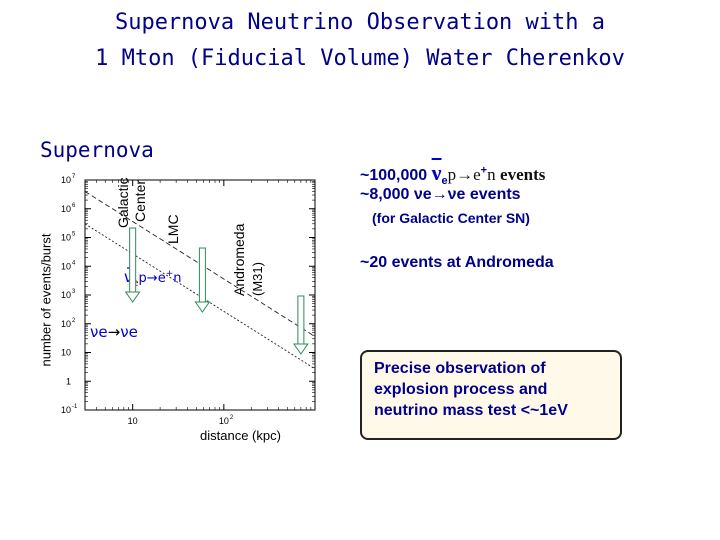 This screenshot has height=540, width=720. Describe the element at coordinates (239, 259) in the screenshot. I see `andromeda-label: Andromeda` at that location.